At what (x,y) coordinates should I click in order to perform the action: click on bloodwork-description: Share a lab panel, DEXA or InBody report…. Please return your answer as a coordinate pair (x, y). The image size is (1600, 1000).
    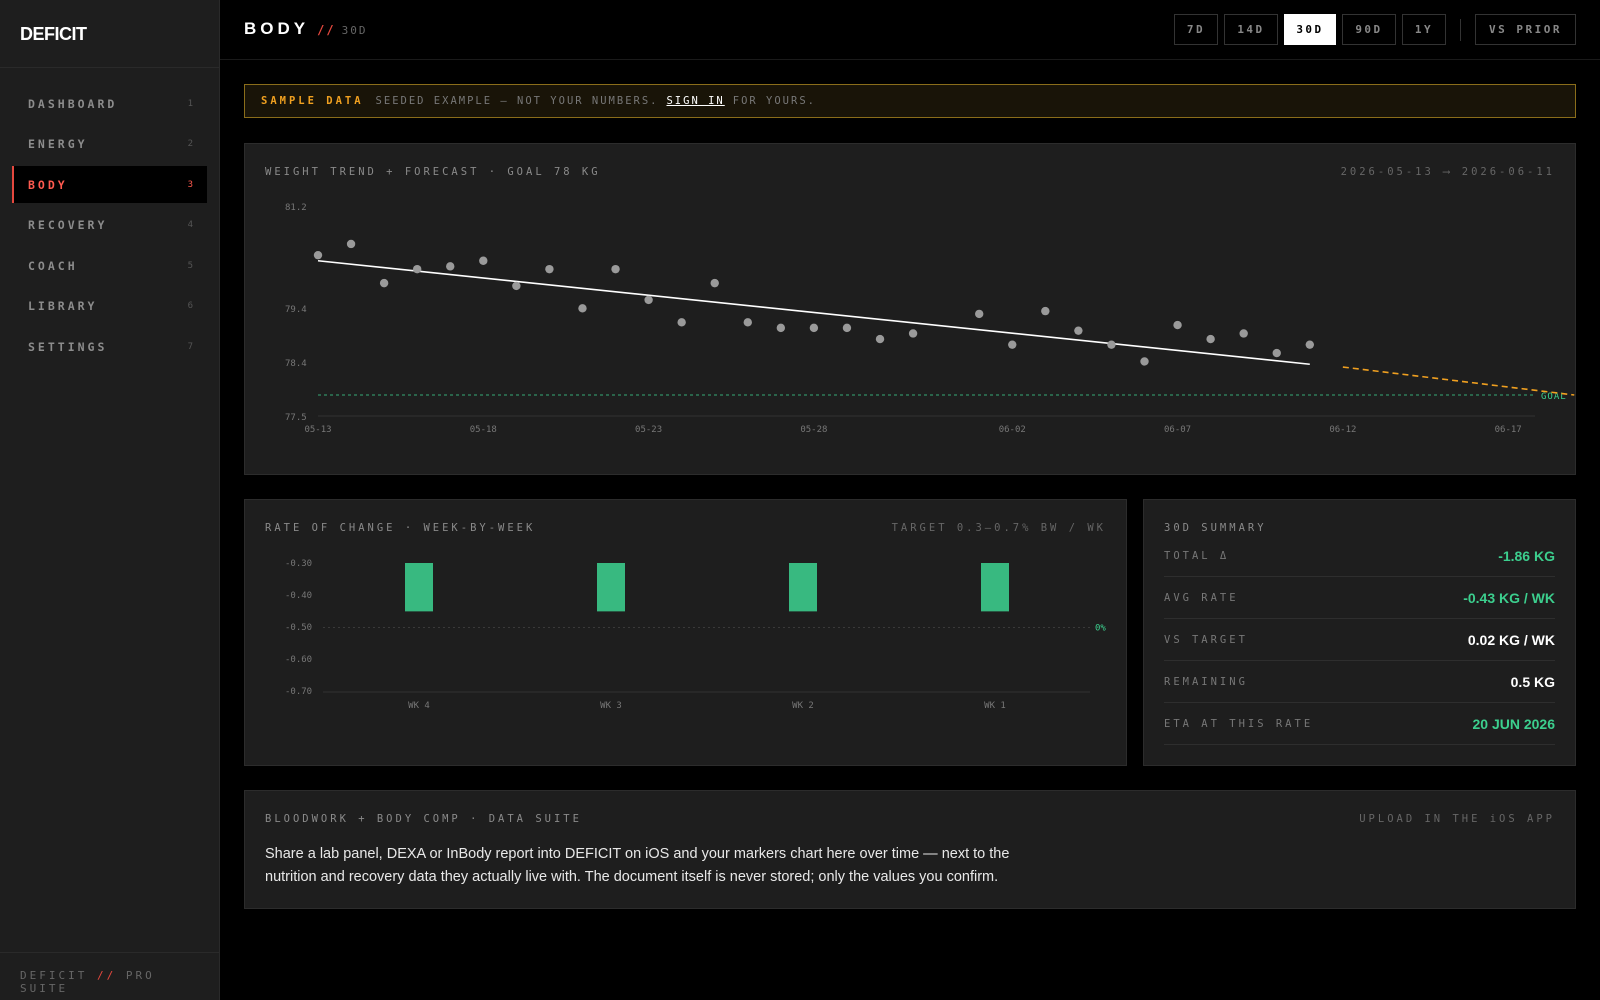
    Looking at the image, I should click on (637, 865).